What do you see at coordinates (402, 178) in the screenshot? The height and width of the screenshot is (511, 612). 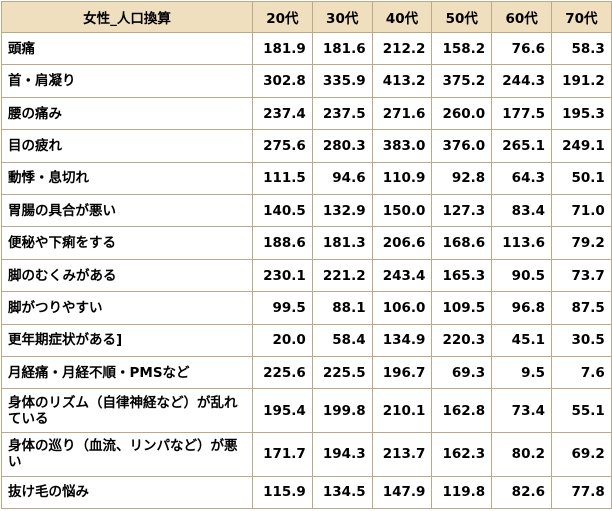 I see `cell-value: 110.9` at bounding box center [402, 178].